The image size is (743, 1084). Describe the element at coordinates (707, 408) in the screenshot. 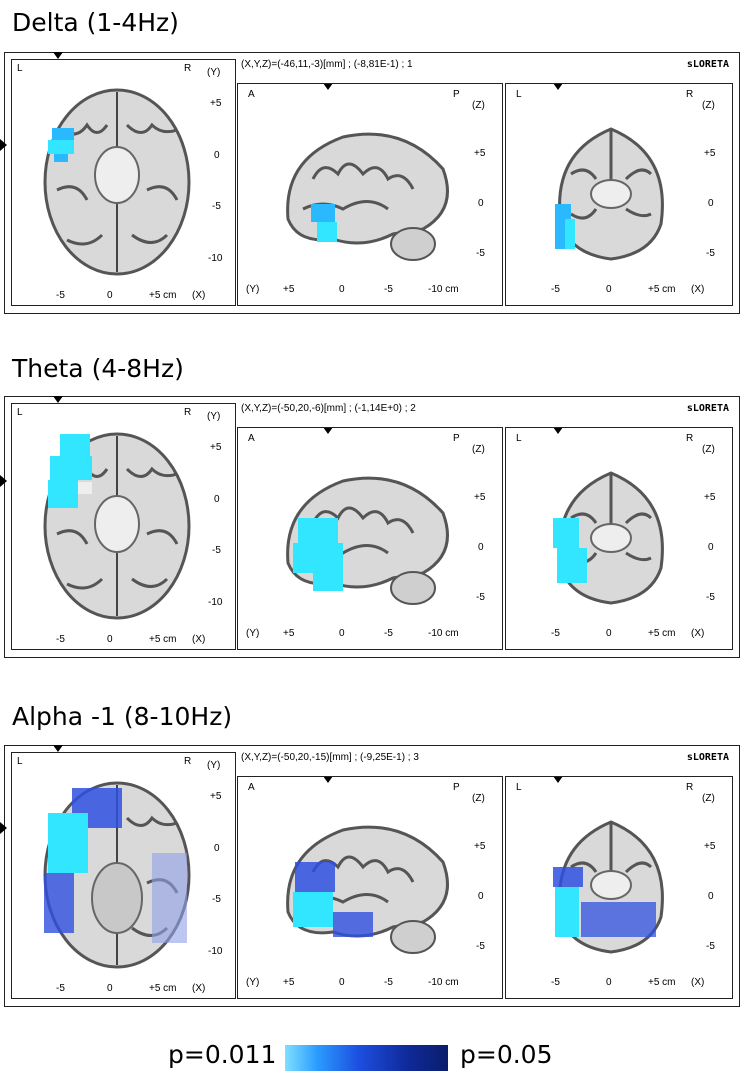

I see `sloreta-brand: sLORETA` at that location.